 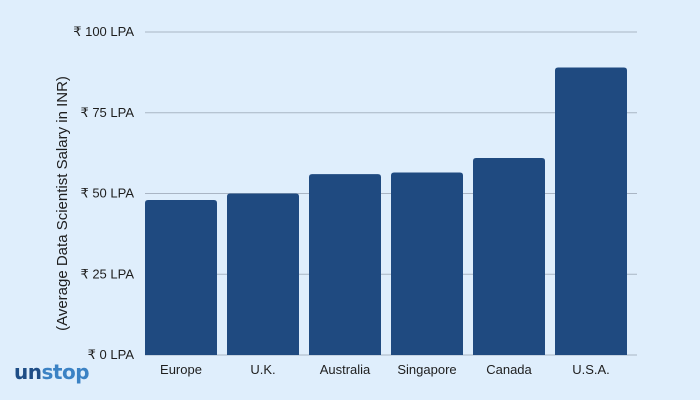 I want to click on y-tick-label: ₹ 0 LPA, so click(x=111, y=354).